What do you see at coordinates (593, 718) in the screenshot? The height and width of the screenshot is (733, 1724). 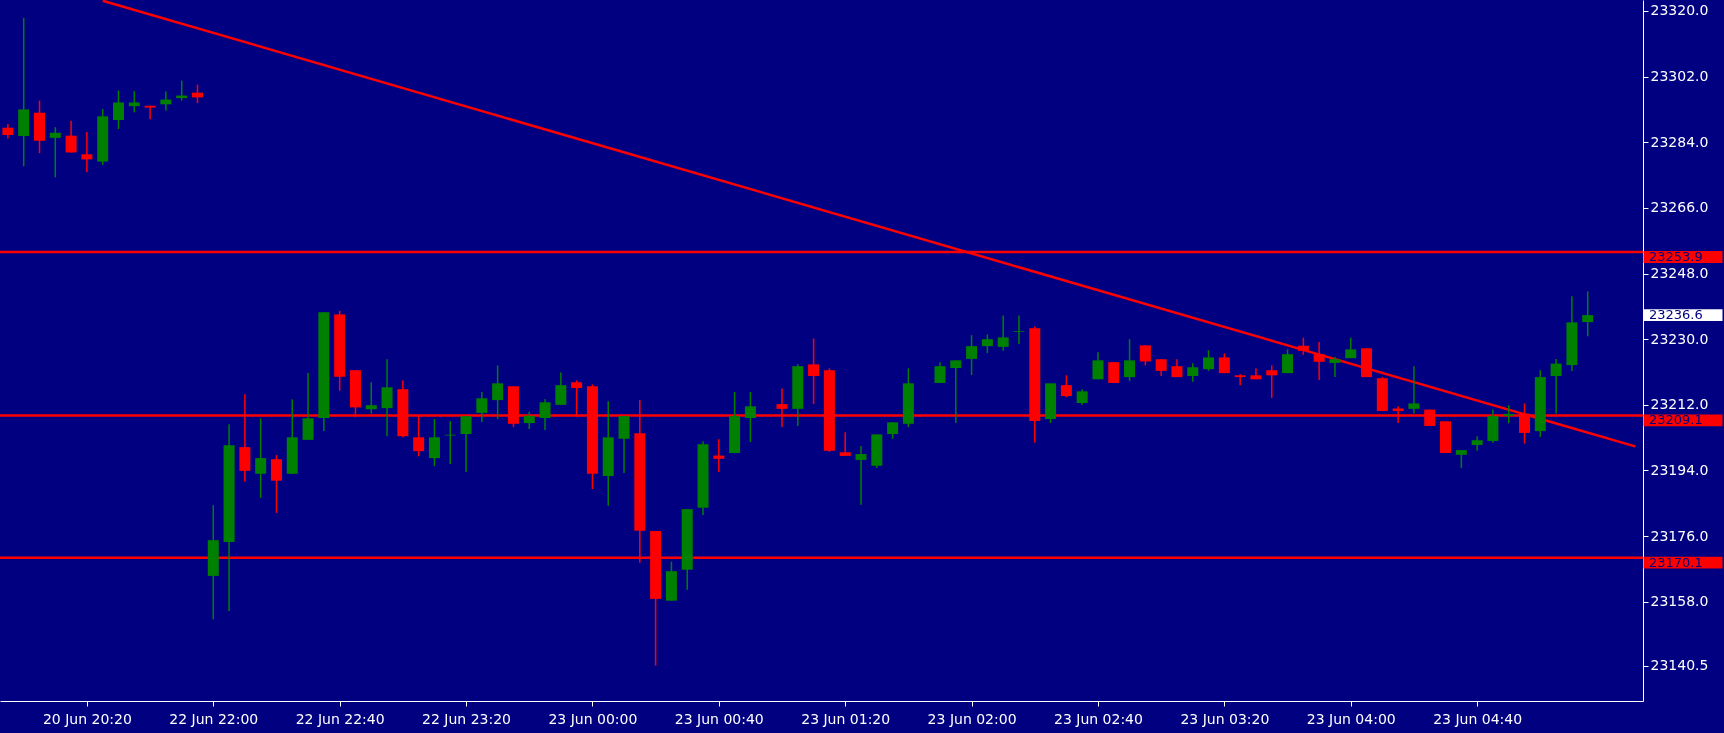 I see `x-tick-label: 23 Jun 00:00` at bounding box center [593, 718].